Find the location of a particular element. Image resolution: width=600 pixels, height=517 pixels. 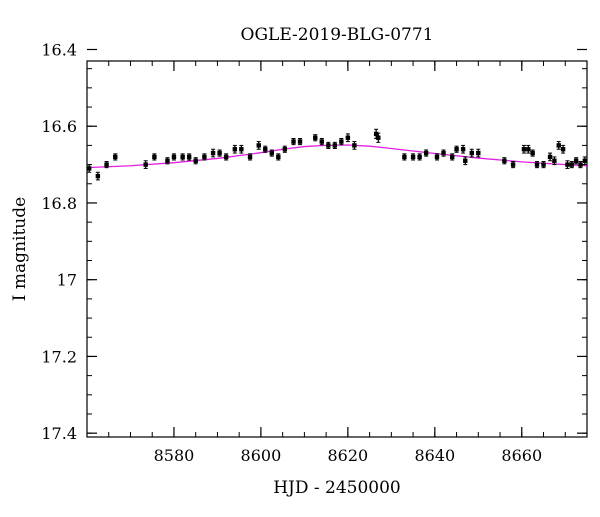

y-tick-labels: 16.4 16.6 16.8 17 17.2 17.4 is located at coordinates (59, 241).